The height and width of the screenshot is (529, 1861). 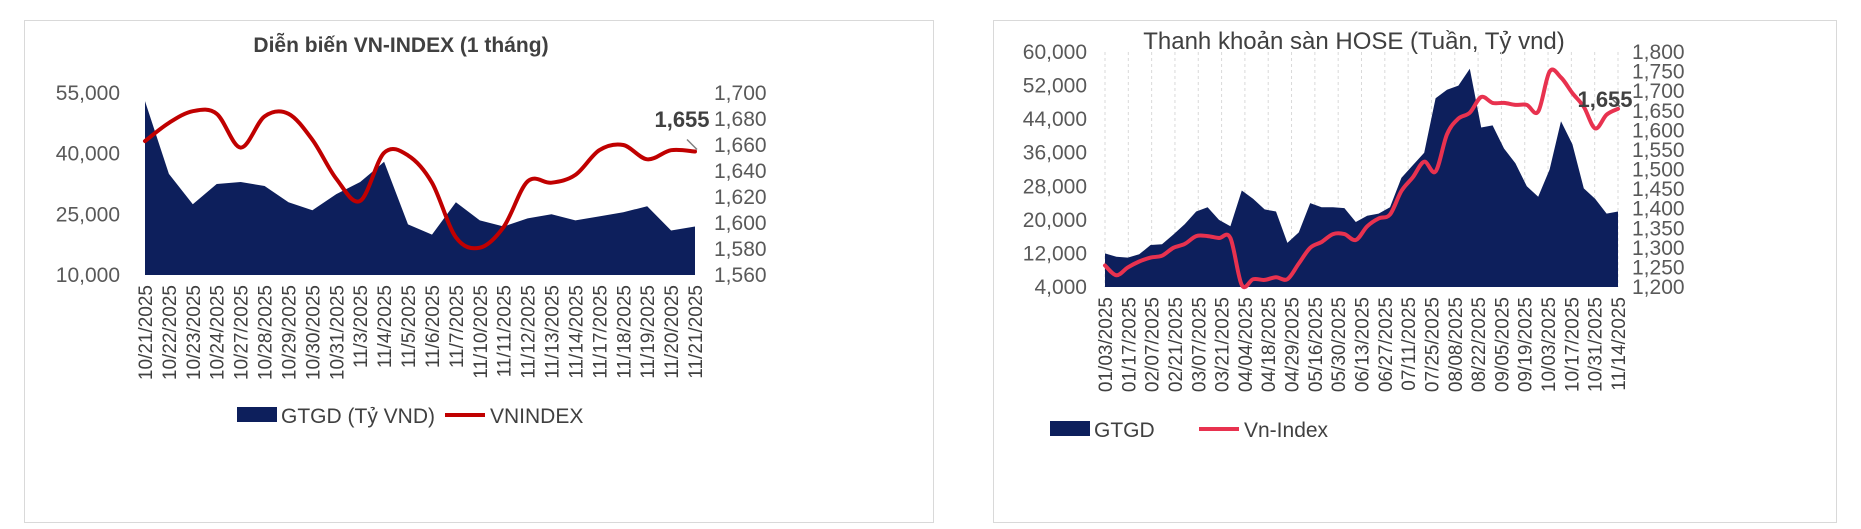 I want to click on x-axis-tick-label: 08/22/2025, so click(x=1479, y=344).